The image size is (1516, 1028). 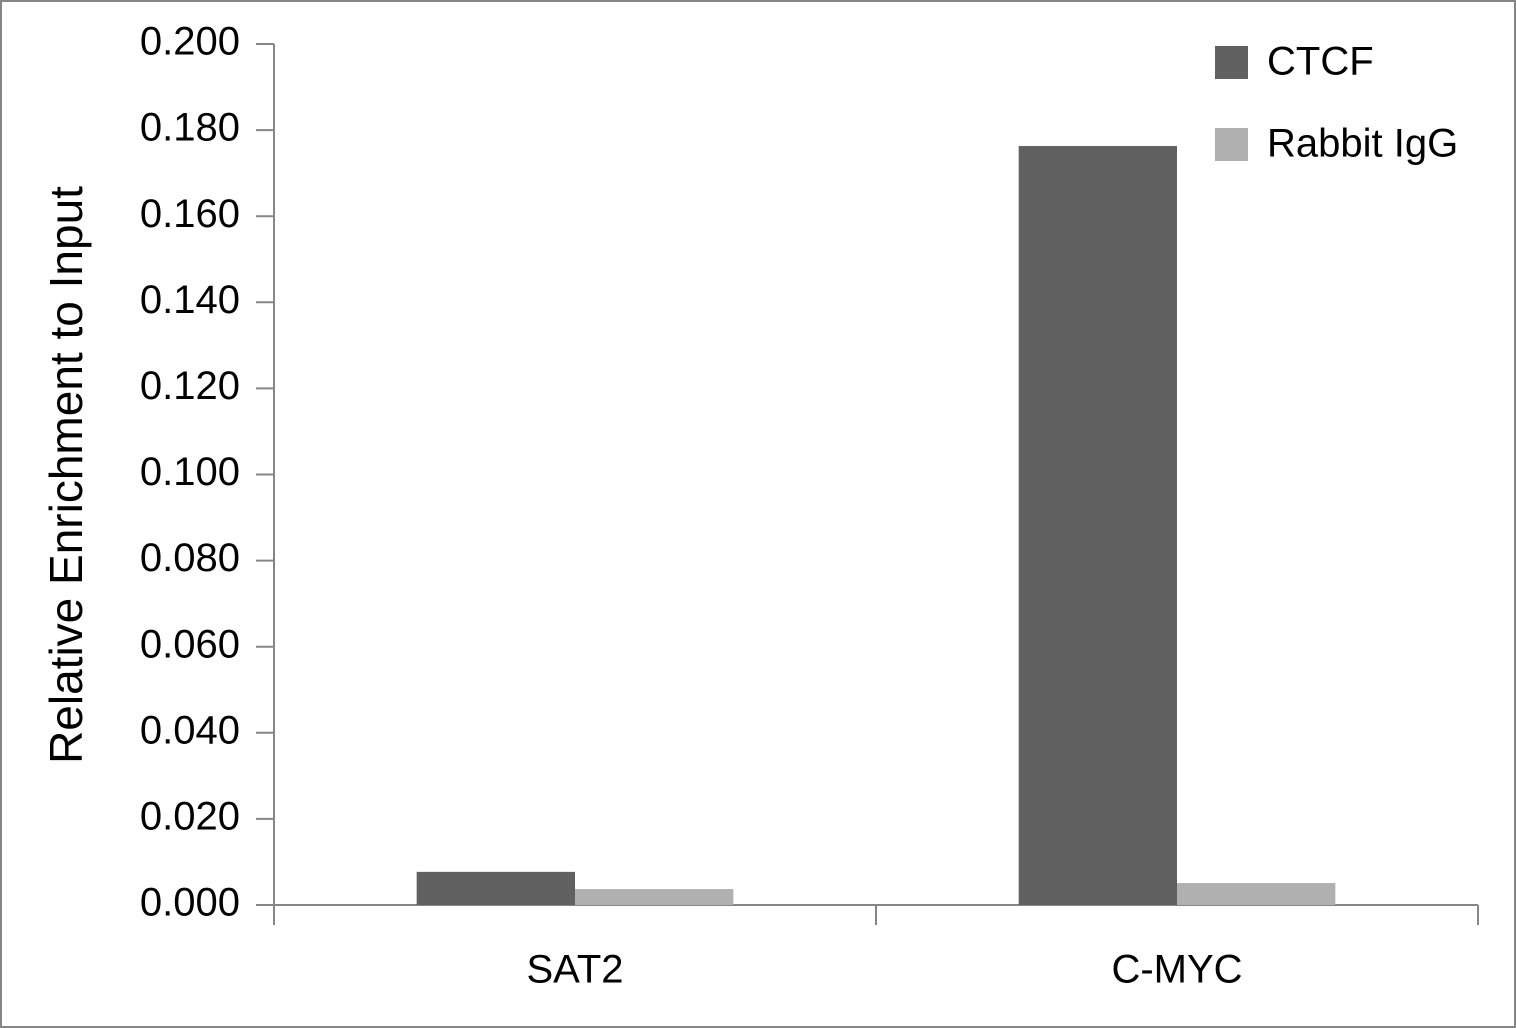 I want to click on y-tick-label: 0.080, so click(x=190, y=558).